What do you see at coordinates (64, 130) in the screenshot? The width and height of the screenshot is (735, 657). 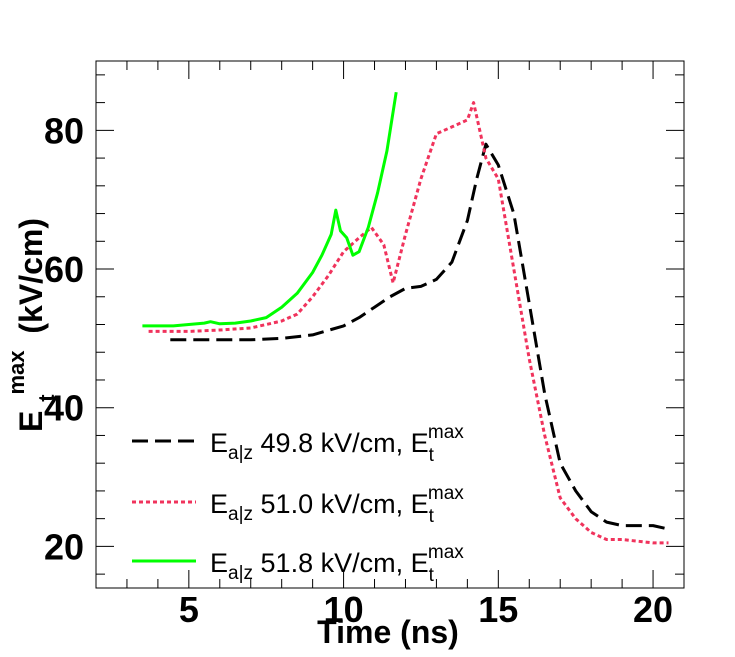 I see `y-tick-label: 80` at bounding box center [64, 130].